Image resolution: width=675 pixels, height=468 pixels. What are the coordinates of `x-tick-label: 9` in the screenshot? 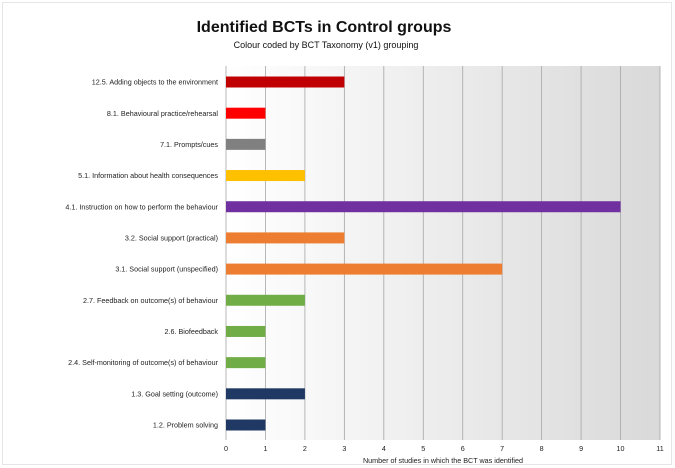 It's located at (581, 448).